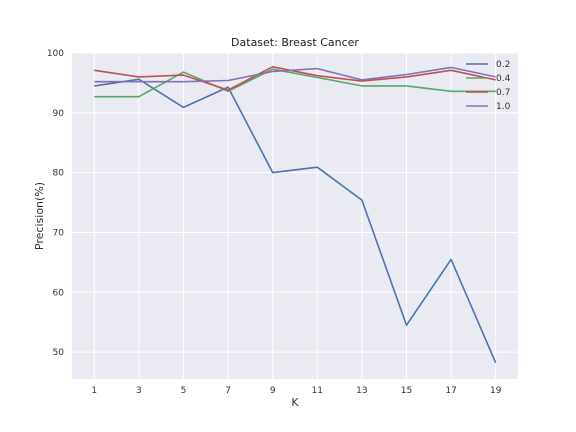  What do you see at coordinates (503, 93) in the screenshot?
I see `legend-label-0.7: 0.7` at bounding box center [503, 93].